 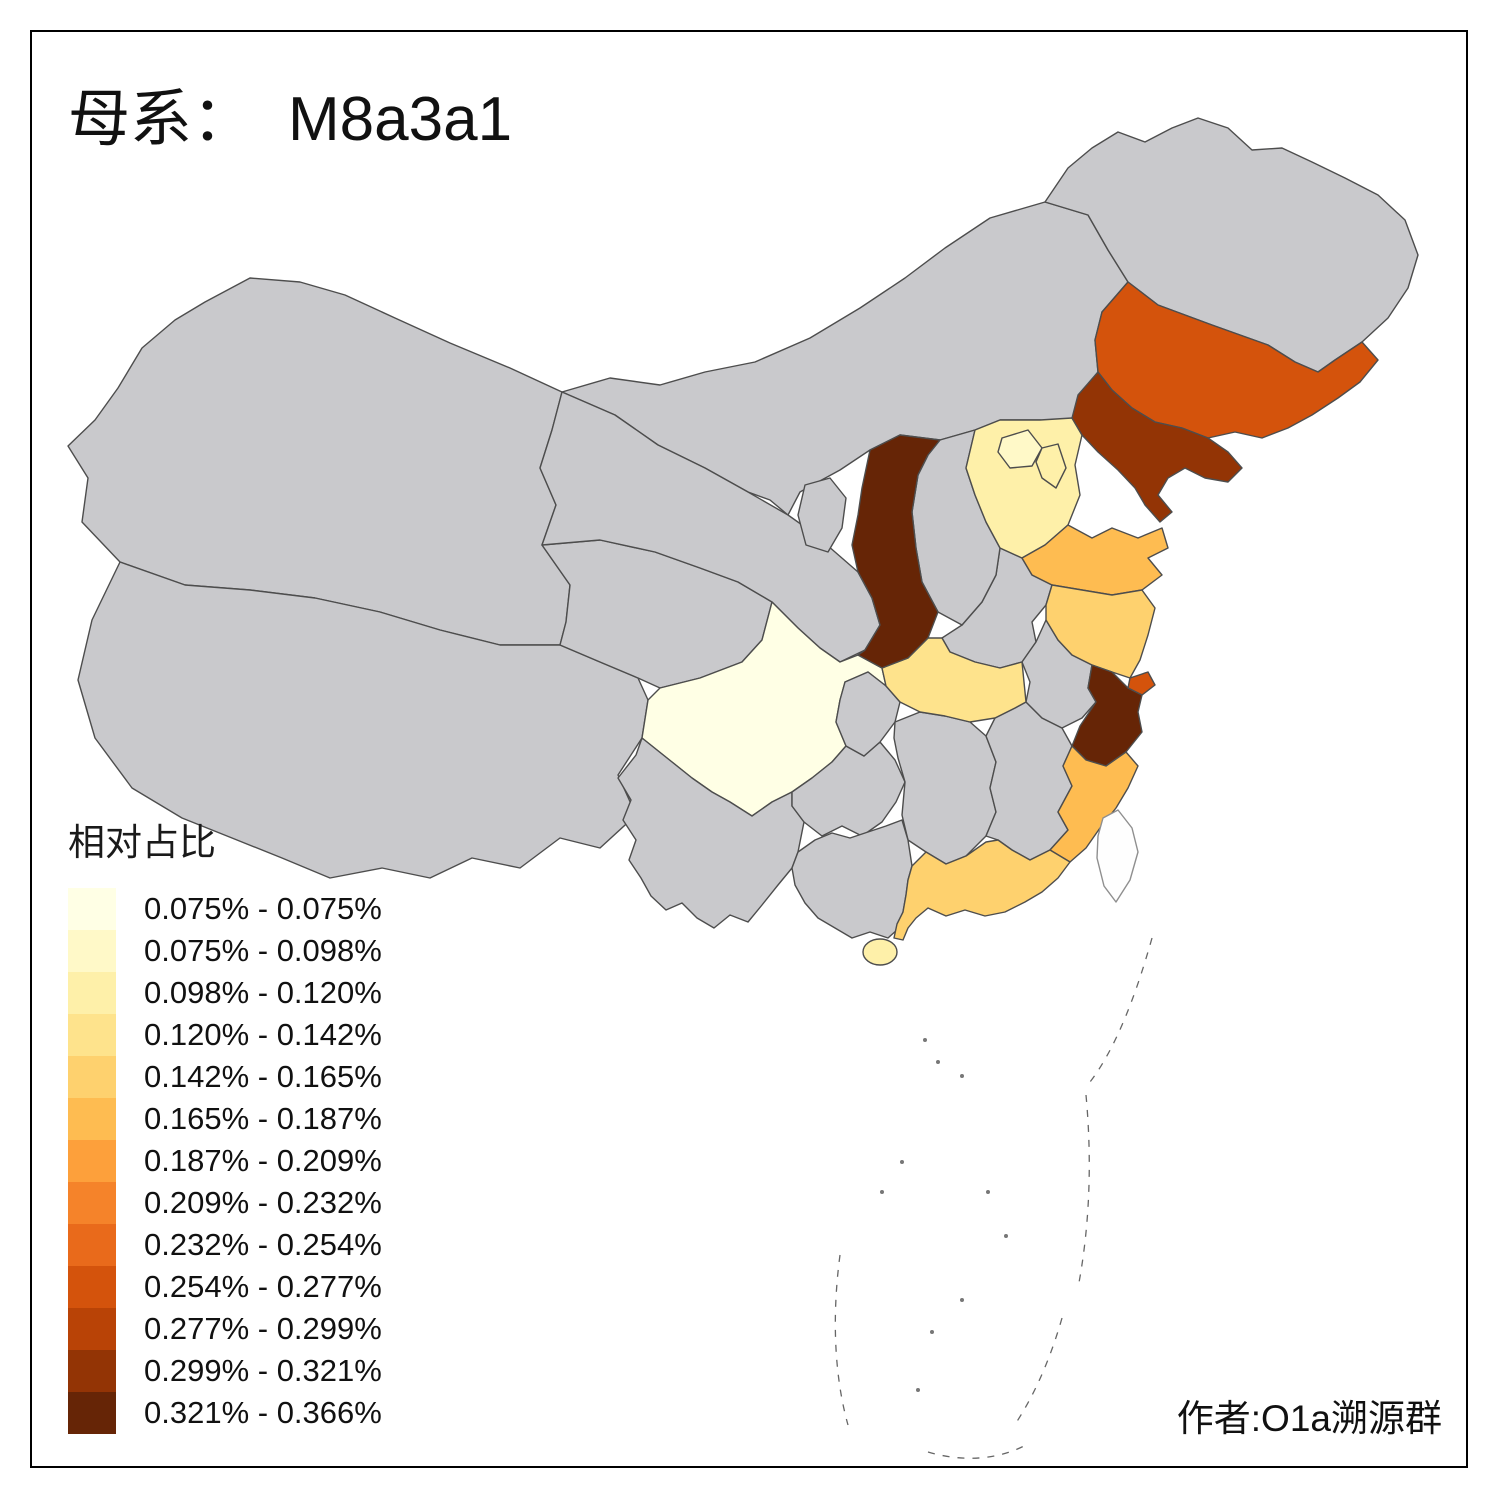 What do you see at coordinates (263, 1286) in the screenshot?
I see `legend-label: 0.254% - 0.277%` at bounding box center [263, 1286].